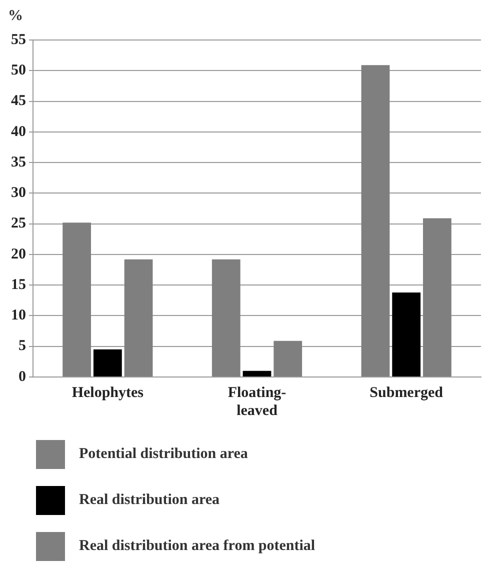 This screenshot has height=570, width=493. What do you see at coordinates (18, 254) in the screenshot?
I see `y-tick-label: 20` at bounding box center [18, 254].